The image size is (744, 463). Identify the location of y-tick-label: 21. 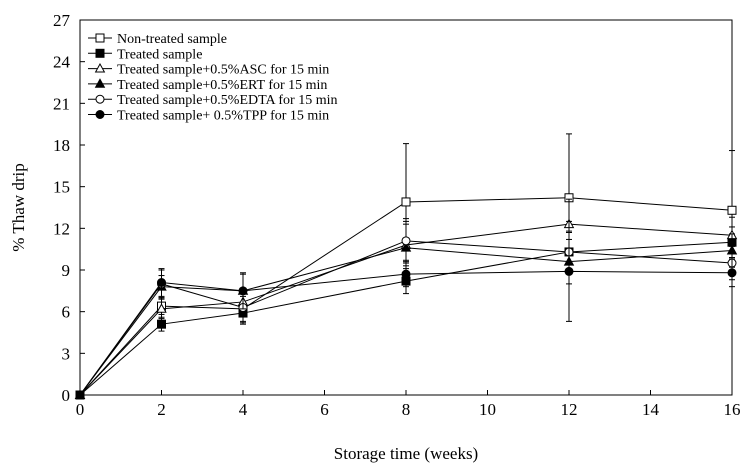
(61, 103).